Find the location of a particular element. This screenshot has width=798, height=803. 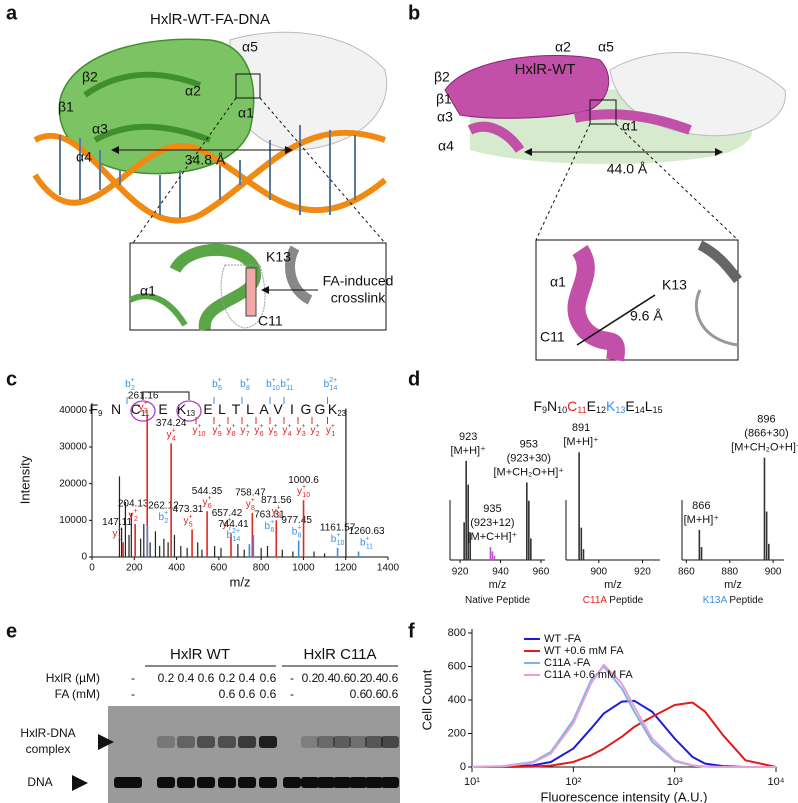

residue: T is located at coordinates (236, 409).